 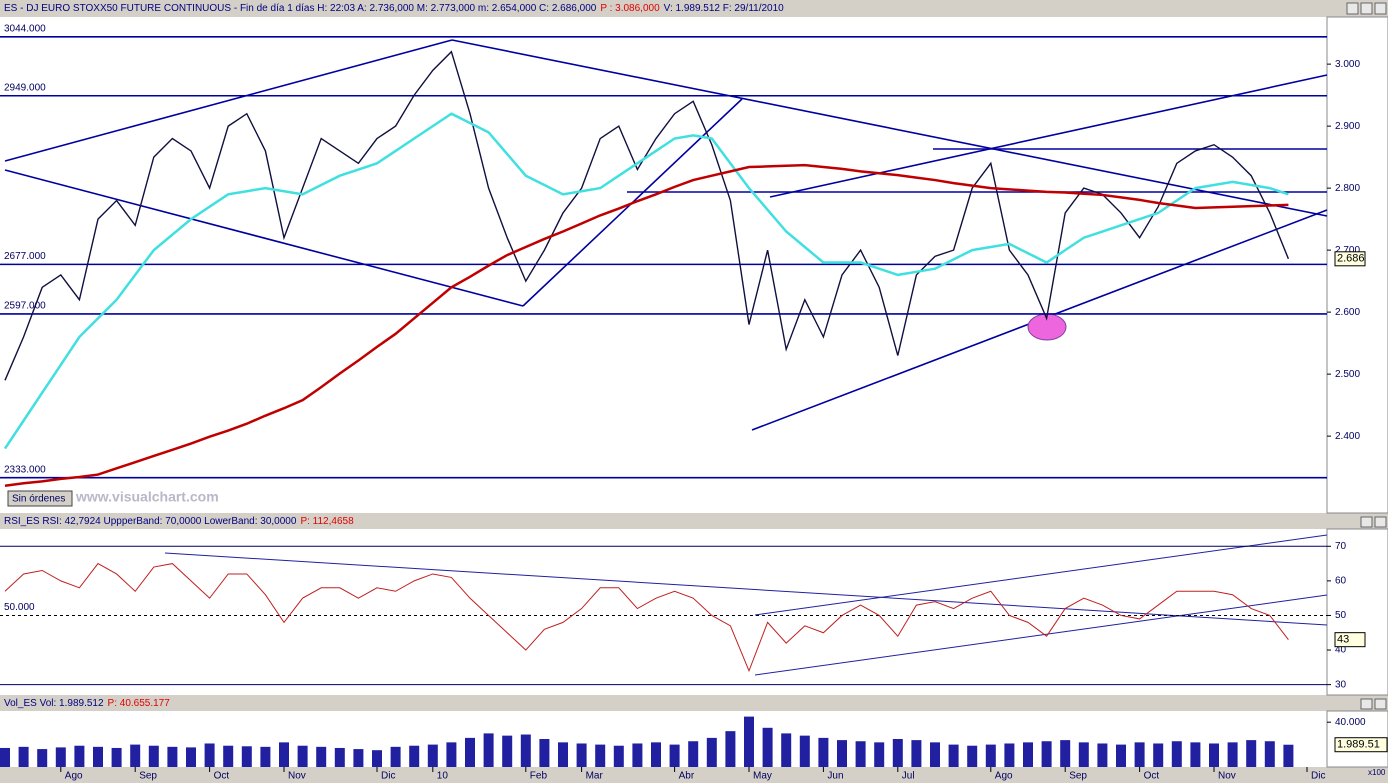 What do you see at coordinates (1341, 546) in the screenshot?
I see `y-tick-label: 70` at bounding box center [1341, 546].